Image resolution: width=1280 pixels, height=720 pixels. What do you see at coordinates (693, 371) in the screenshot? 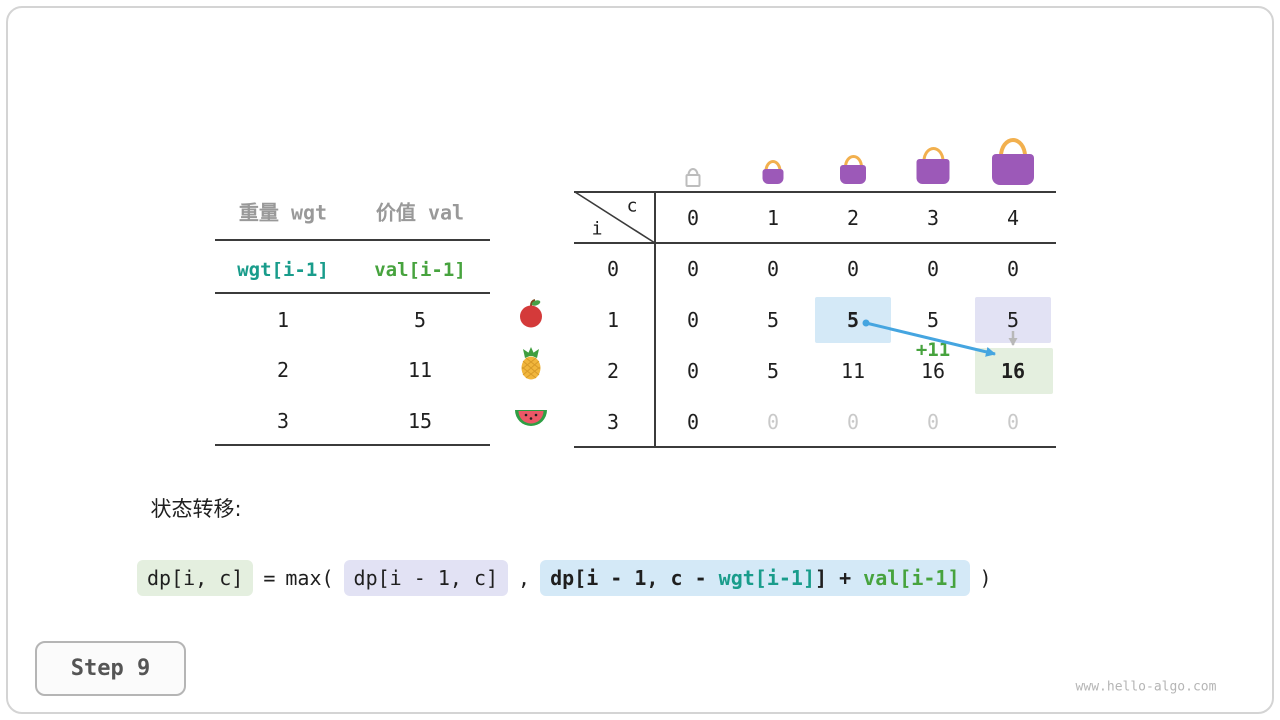
I see `dp-cell-2-0: 0` at bounding box center [693, 371].